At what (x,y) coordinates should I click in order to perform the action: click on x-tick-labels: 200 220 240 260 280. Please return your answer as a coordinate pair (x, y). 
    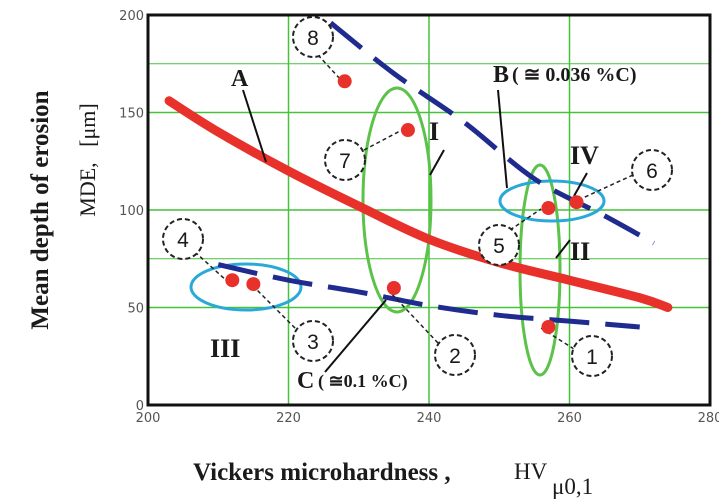
    Looking at the image, I should click on (427, 418).